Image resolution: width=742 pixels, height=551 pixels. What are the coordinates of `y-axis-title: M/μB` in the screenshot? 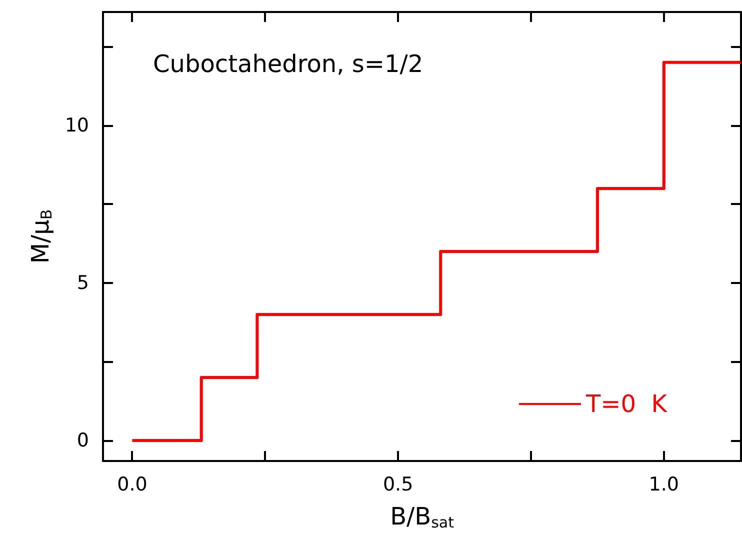 It's located at (41, 236).